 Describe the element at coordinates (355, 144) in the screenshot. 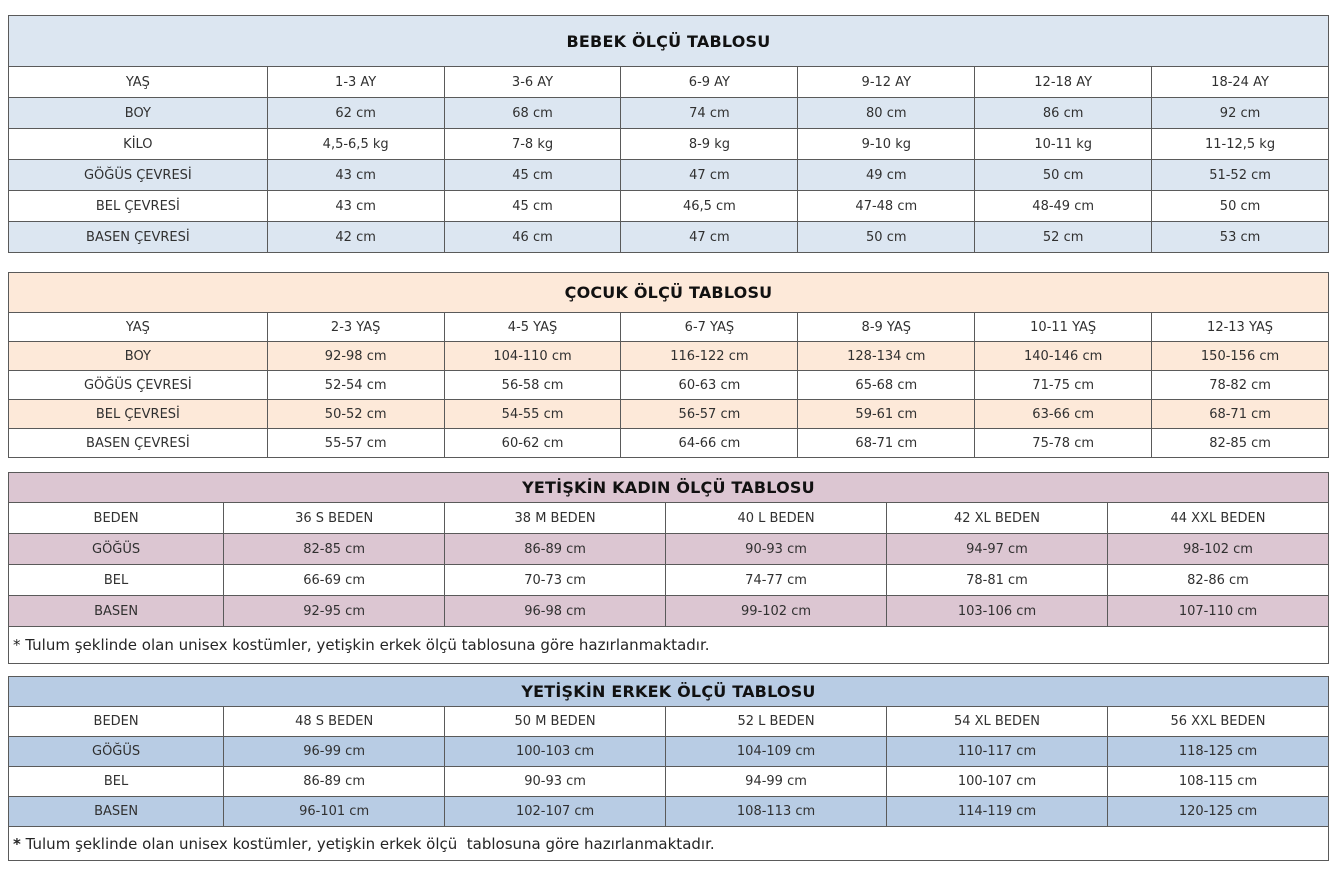

I see `value-cell: 4,5-6,5 kg` at that location.